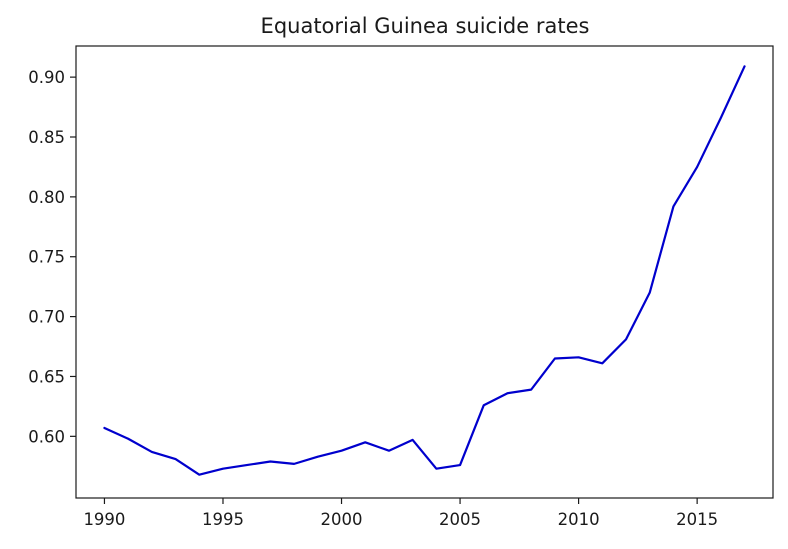 The height and width of the screenshot is (549, 788). What do you see at coordinates (46, 317) in the screenshot?
I see `y-tick-label: 0.70` at bounding box center [46, 317].